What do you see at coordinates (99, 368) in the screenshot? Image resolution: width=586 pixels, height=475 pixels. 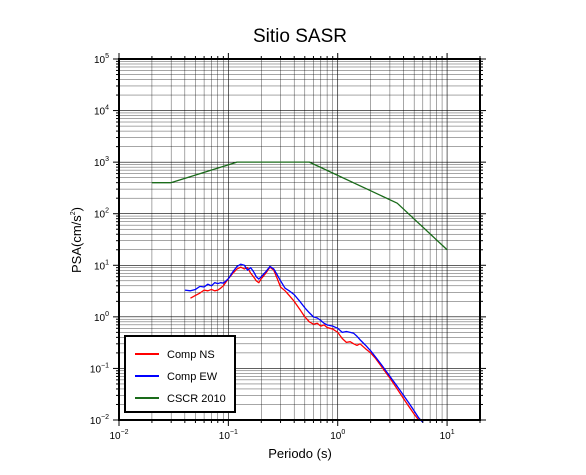 I see `y-tick-label: 10⁻¹` at bounding box center [99, 368].